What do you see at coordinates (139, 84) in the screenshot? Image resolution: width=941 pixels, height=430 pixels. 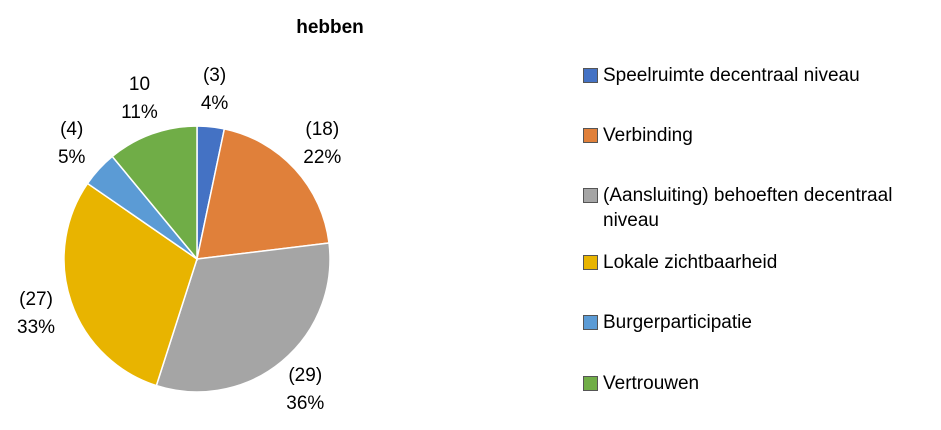 I see `value-label: 10` at bounding box center [139, 84].